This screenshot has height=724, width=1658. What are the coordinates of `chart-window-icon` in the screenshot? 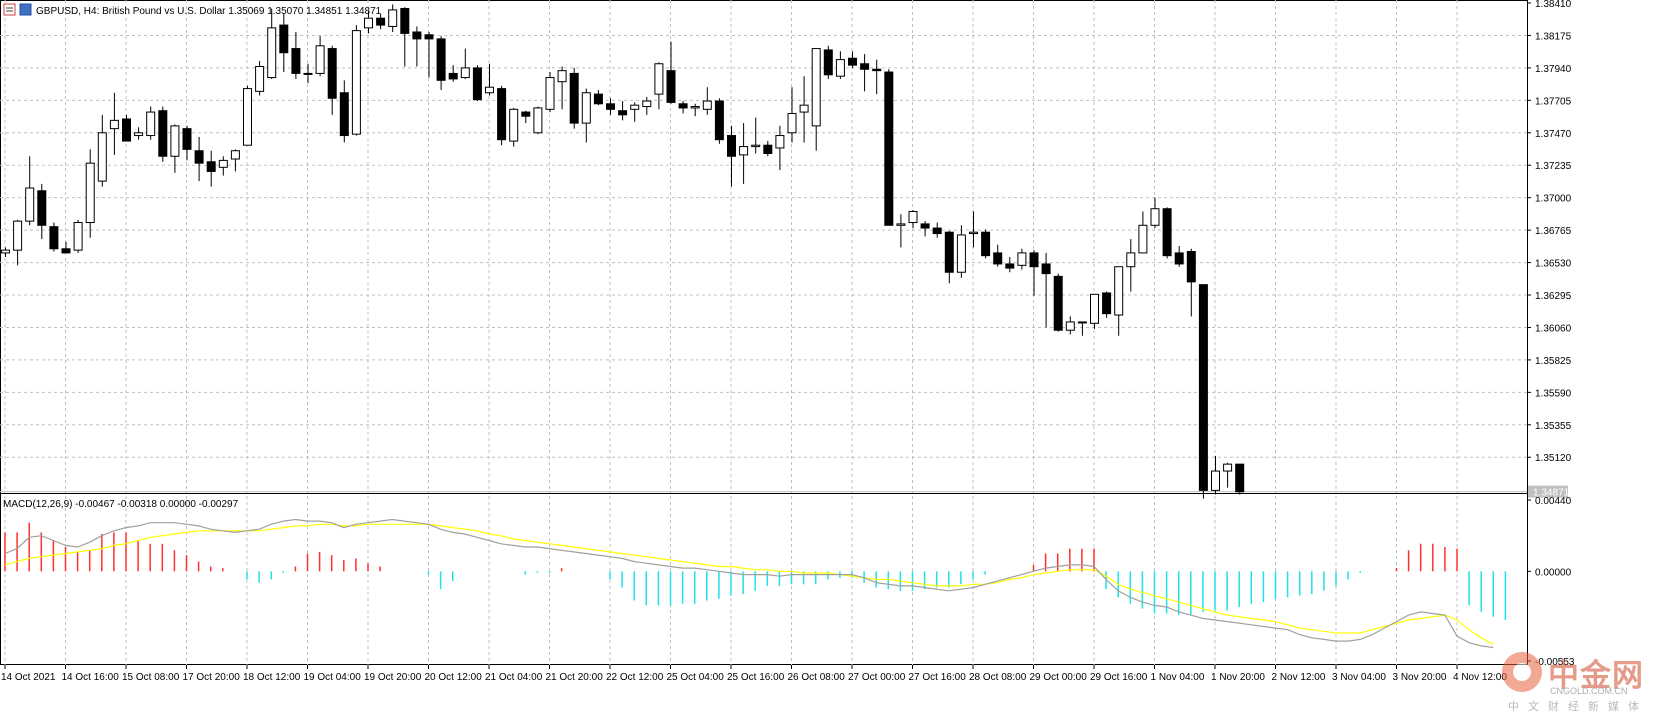 It's located at (9, 9).